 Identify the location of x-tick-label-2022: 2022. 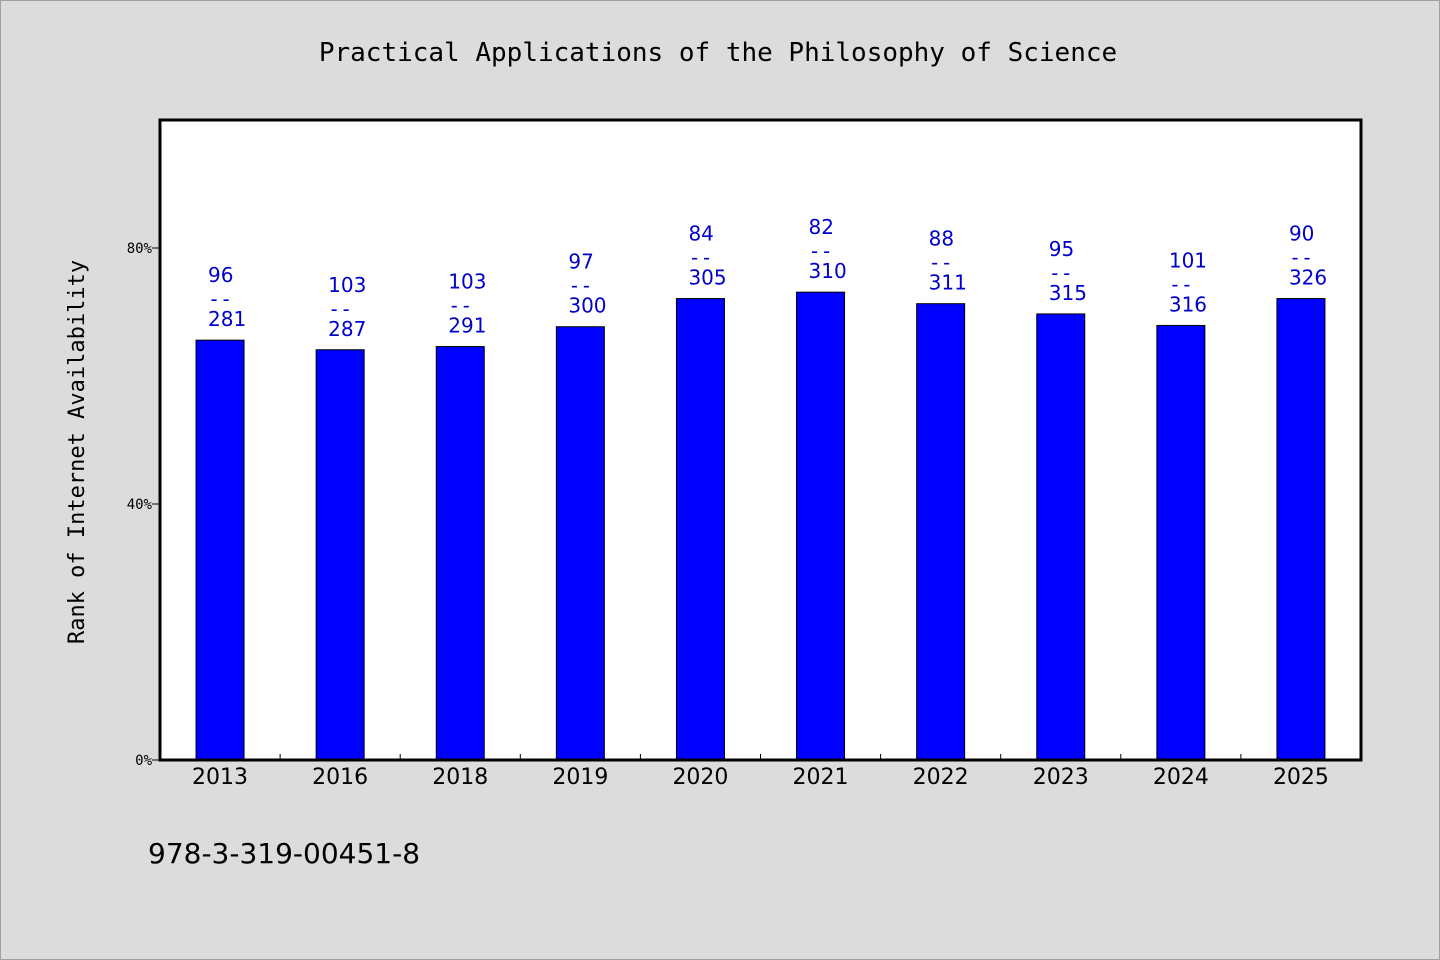
(941, 777).